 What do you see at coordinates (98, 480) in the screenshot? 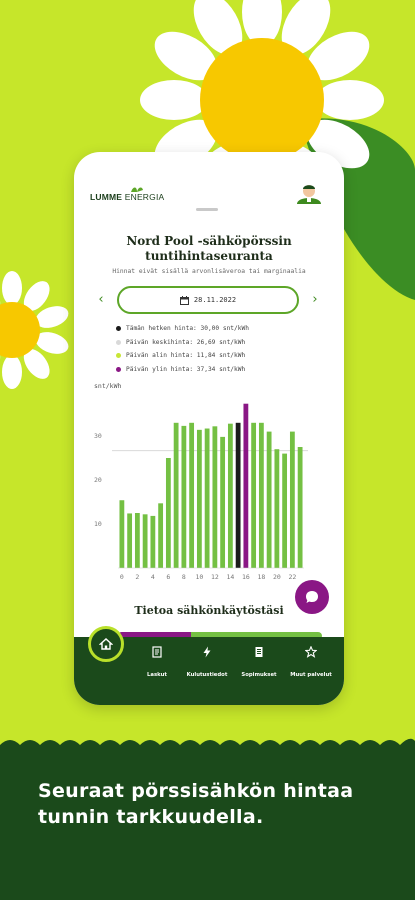
I see `y-tick-label: 20` at bounding box center [98, 480].